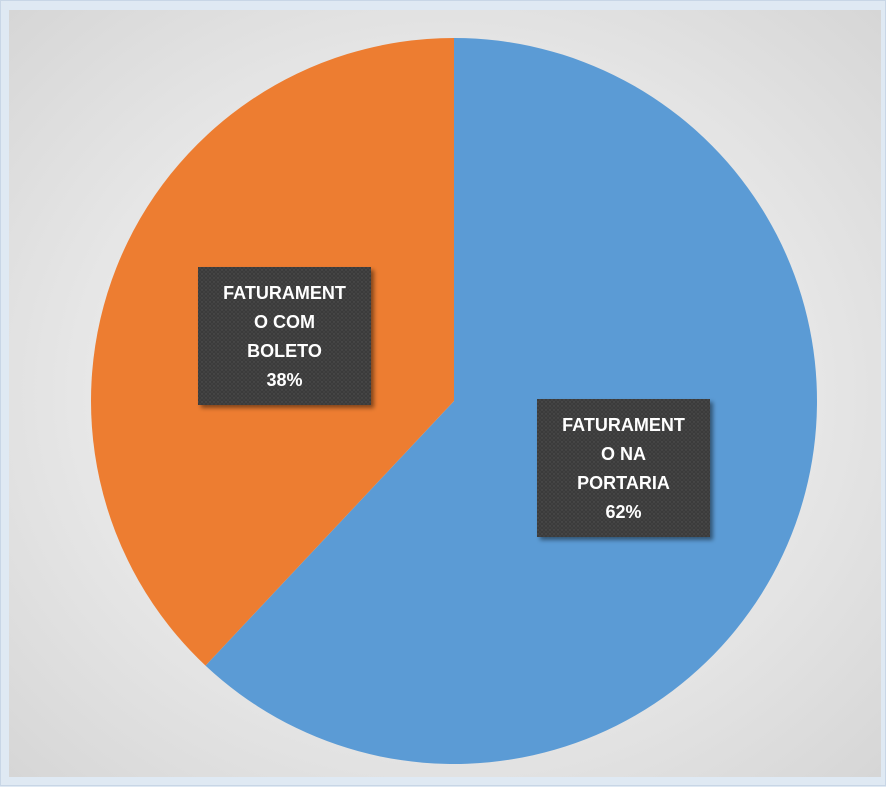  Describe the element at coordinates (284, 380) in the screenshot. I see `data-label-text: 38%` at that location.